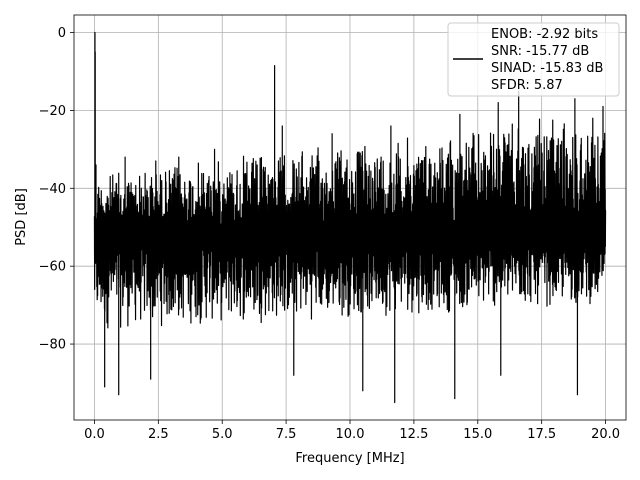 This screenshot has height=480, width=640. What do you see at coordinates (222, 434) in the screenshot?
I see `x-tick-label: 5.0` at bounding box center [222, 434].